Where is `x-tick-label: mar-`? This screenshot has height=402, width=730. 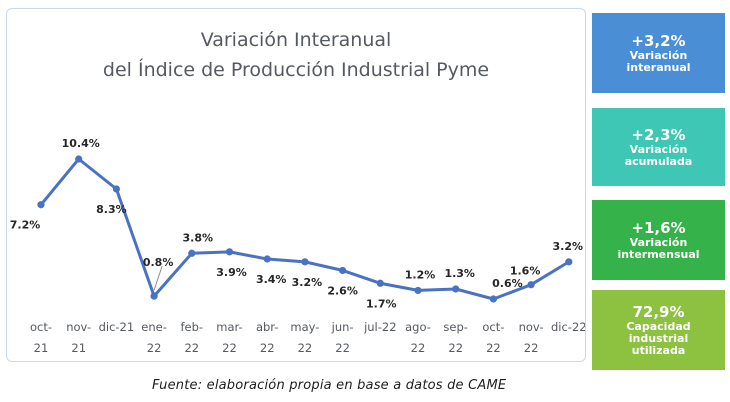 x-tick-label: mar- is located at coordinates (229, 327).